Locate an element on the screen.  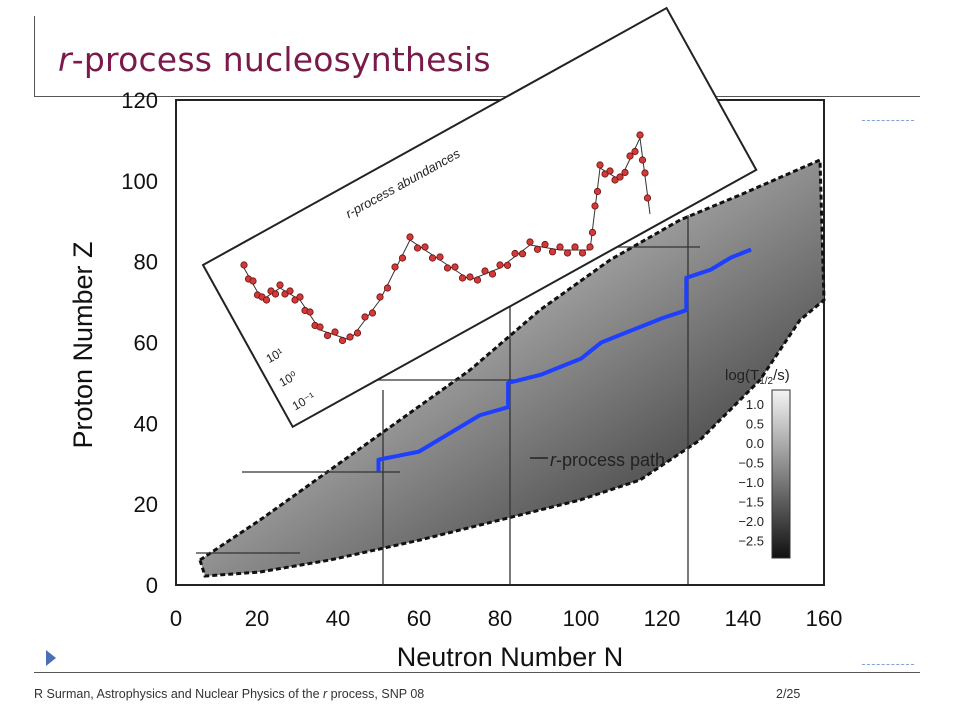
x-tick-label: 80 is located at coordinates (500, 618).